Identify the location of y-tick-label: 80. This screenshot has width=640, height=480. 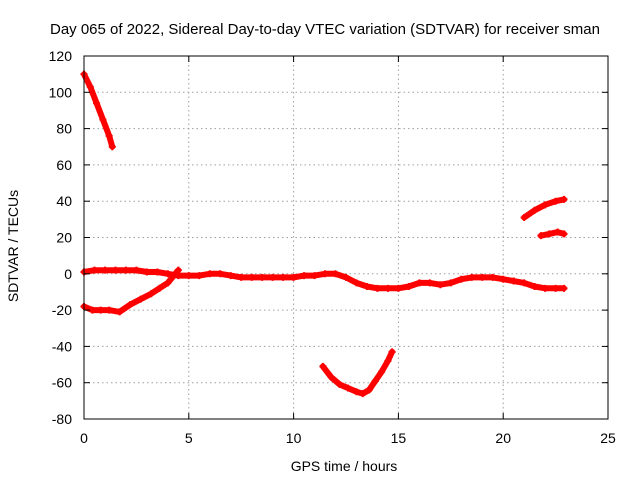
(64, 129).